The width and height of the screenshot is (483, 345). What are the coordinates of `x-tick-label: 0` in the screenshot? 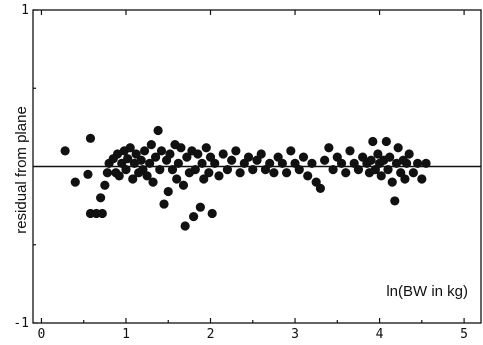 It's located at (42, 334).